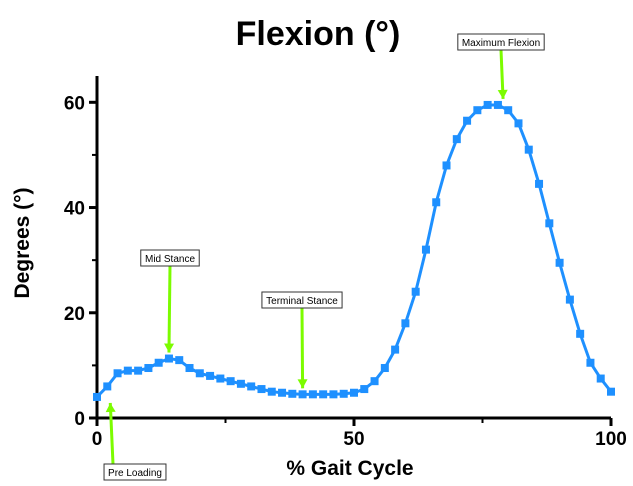  What do you see at coordinates (501, 66) in the screenshot?
I see `annotation: Maximum Flexion` at bounding box center [501, 66].